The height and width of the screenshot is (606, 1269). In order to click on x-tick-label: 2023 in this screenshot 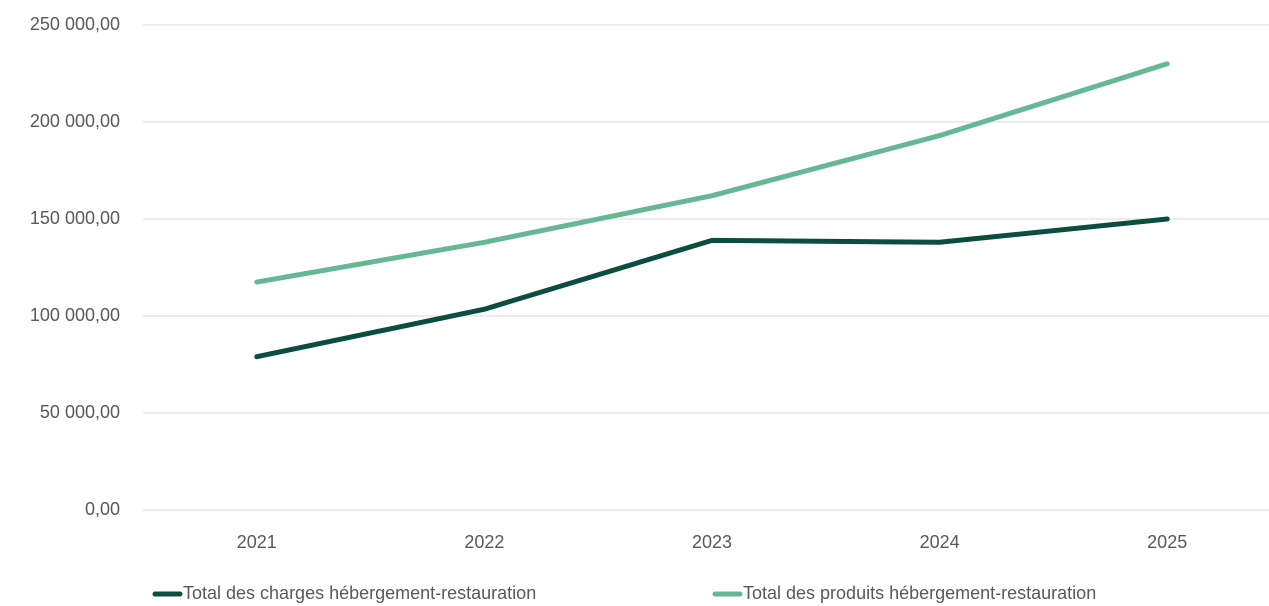, I will do `click(712, 542)`.